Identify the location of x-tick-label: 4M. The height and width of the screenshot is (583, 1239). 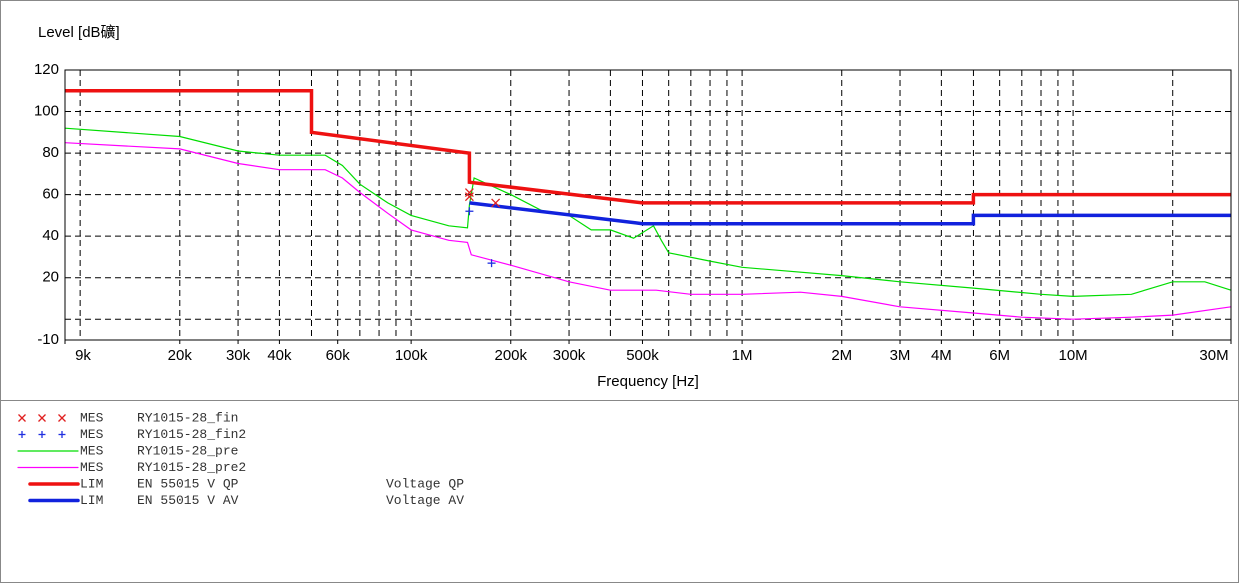
(941, 355).